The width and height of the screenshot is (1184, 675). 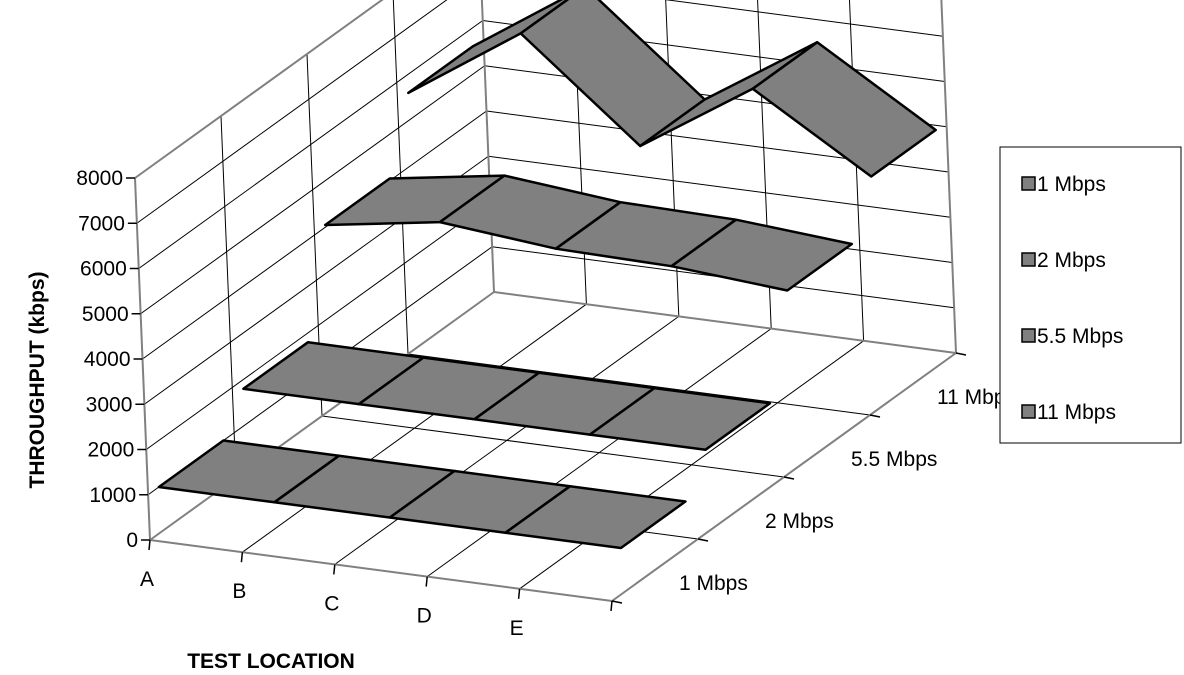 What do you see at coordinates (271, 661) in the screenshot?
I see `x-axis-title: TEST LOCATION` at bounding box center [271, 661].